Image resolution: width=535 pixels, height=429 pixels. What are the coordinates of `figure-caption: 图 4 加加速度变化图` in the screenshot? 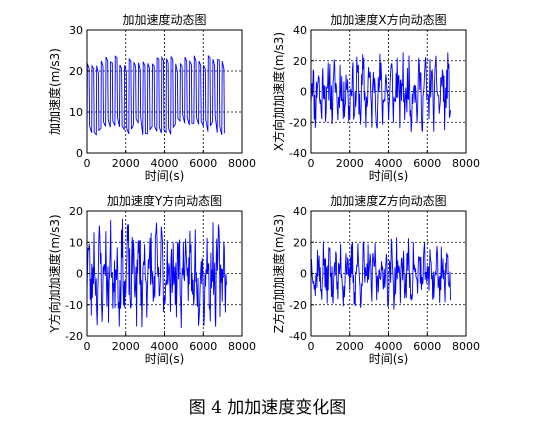 It's located at (267, 408).